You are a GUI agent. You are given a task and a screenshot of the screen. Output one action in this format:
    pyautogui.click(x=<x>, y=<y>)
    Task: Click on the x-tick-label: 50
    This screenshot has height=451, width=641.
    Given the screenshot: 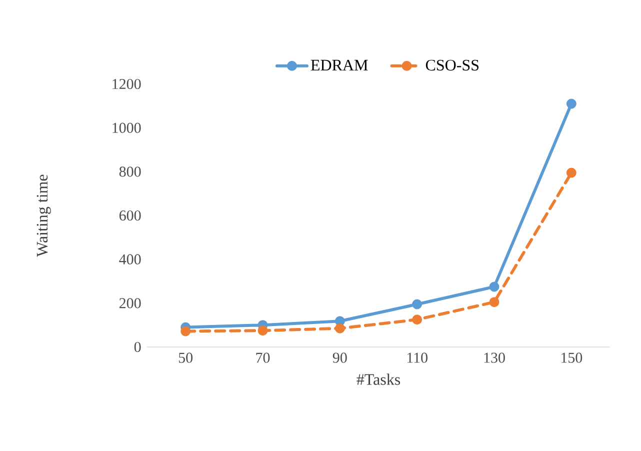 What is the action you would take?
    pyautogui.click(x=185, y=357)
    